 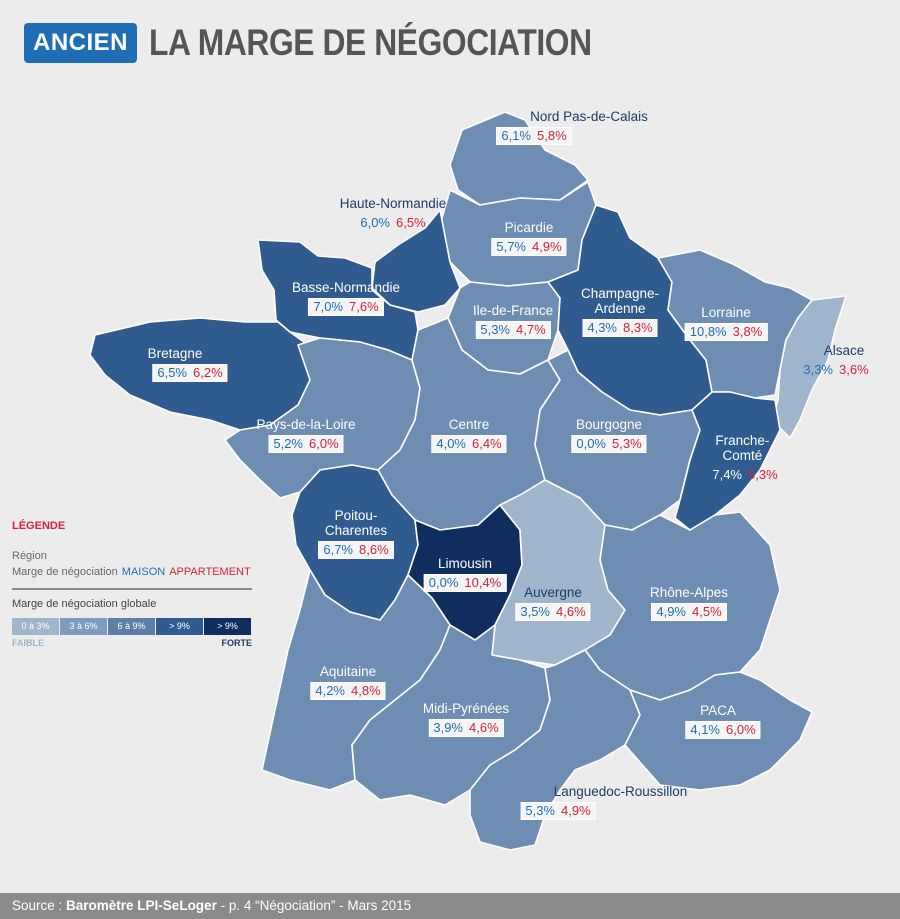 What do you see at coordinates (512, 330) in the screenshot?
I see `region-values: 5,3% 4,7%` at bounding box center [512, 330].